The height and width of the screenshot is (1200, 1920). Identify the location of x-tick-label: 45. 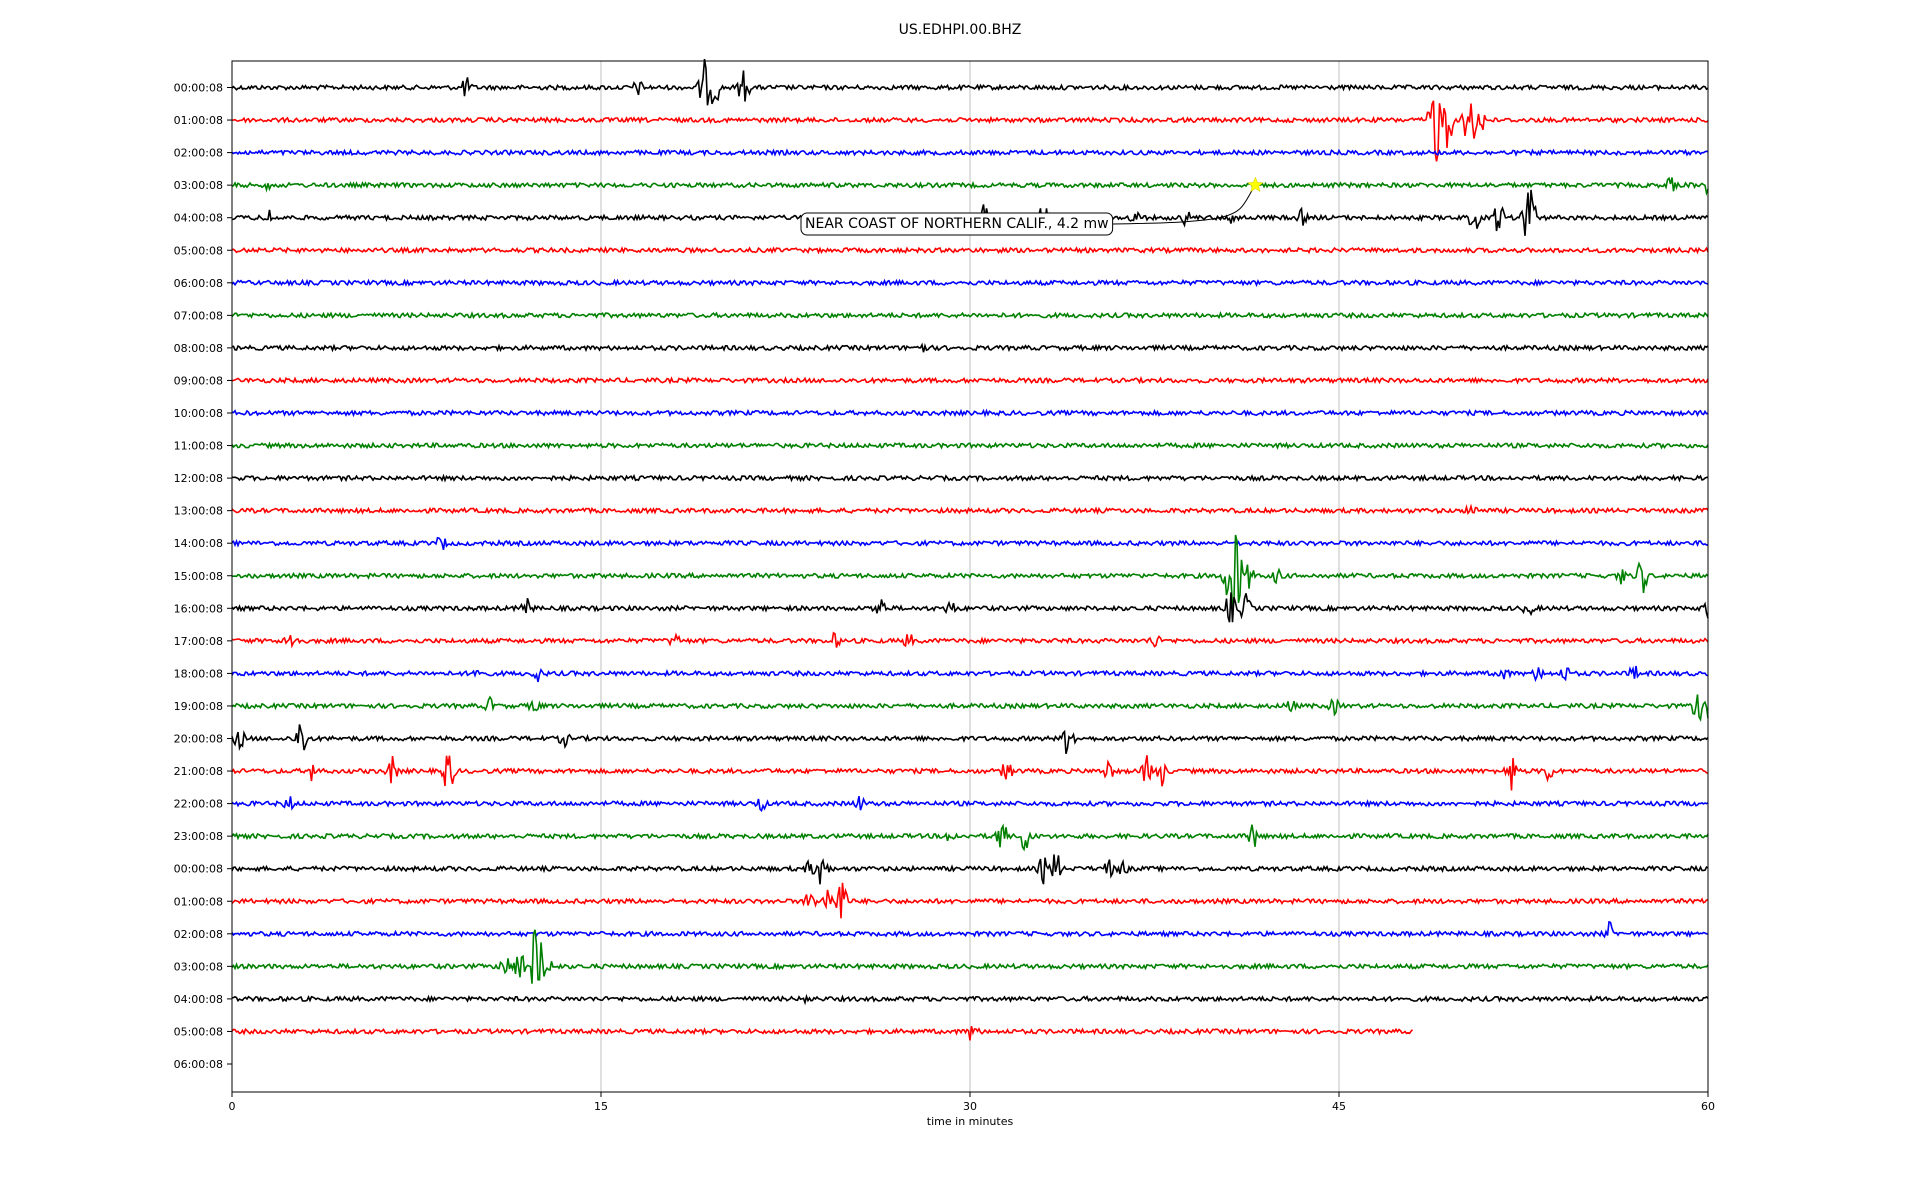
(1339, 1106).